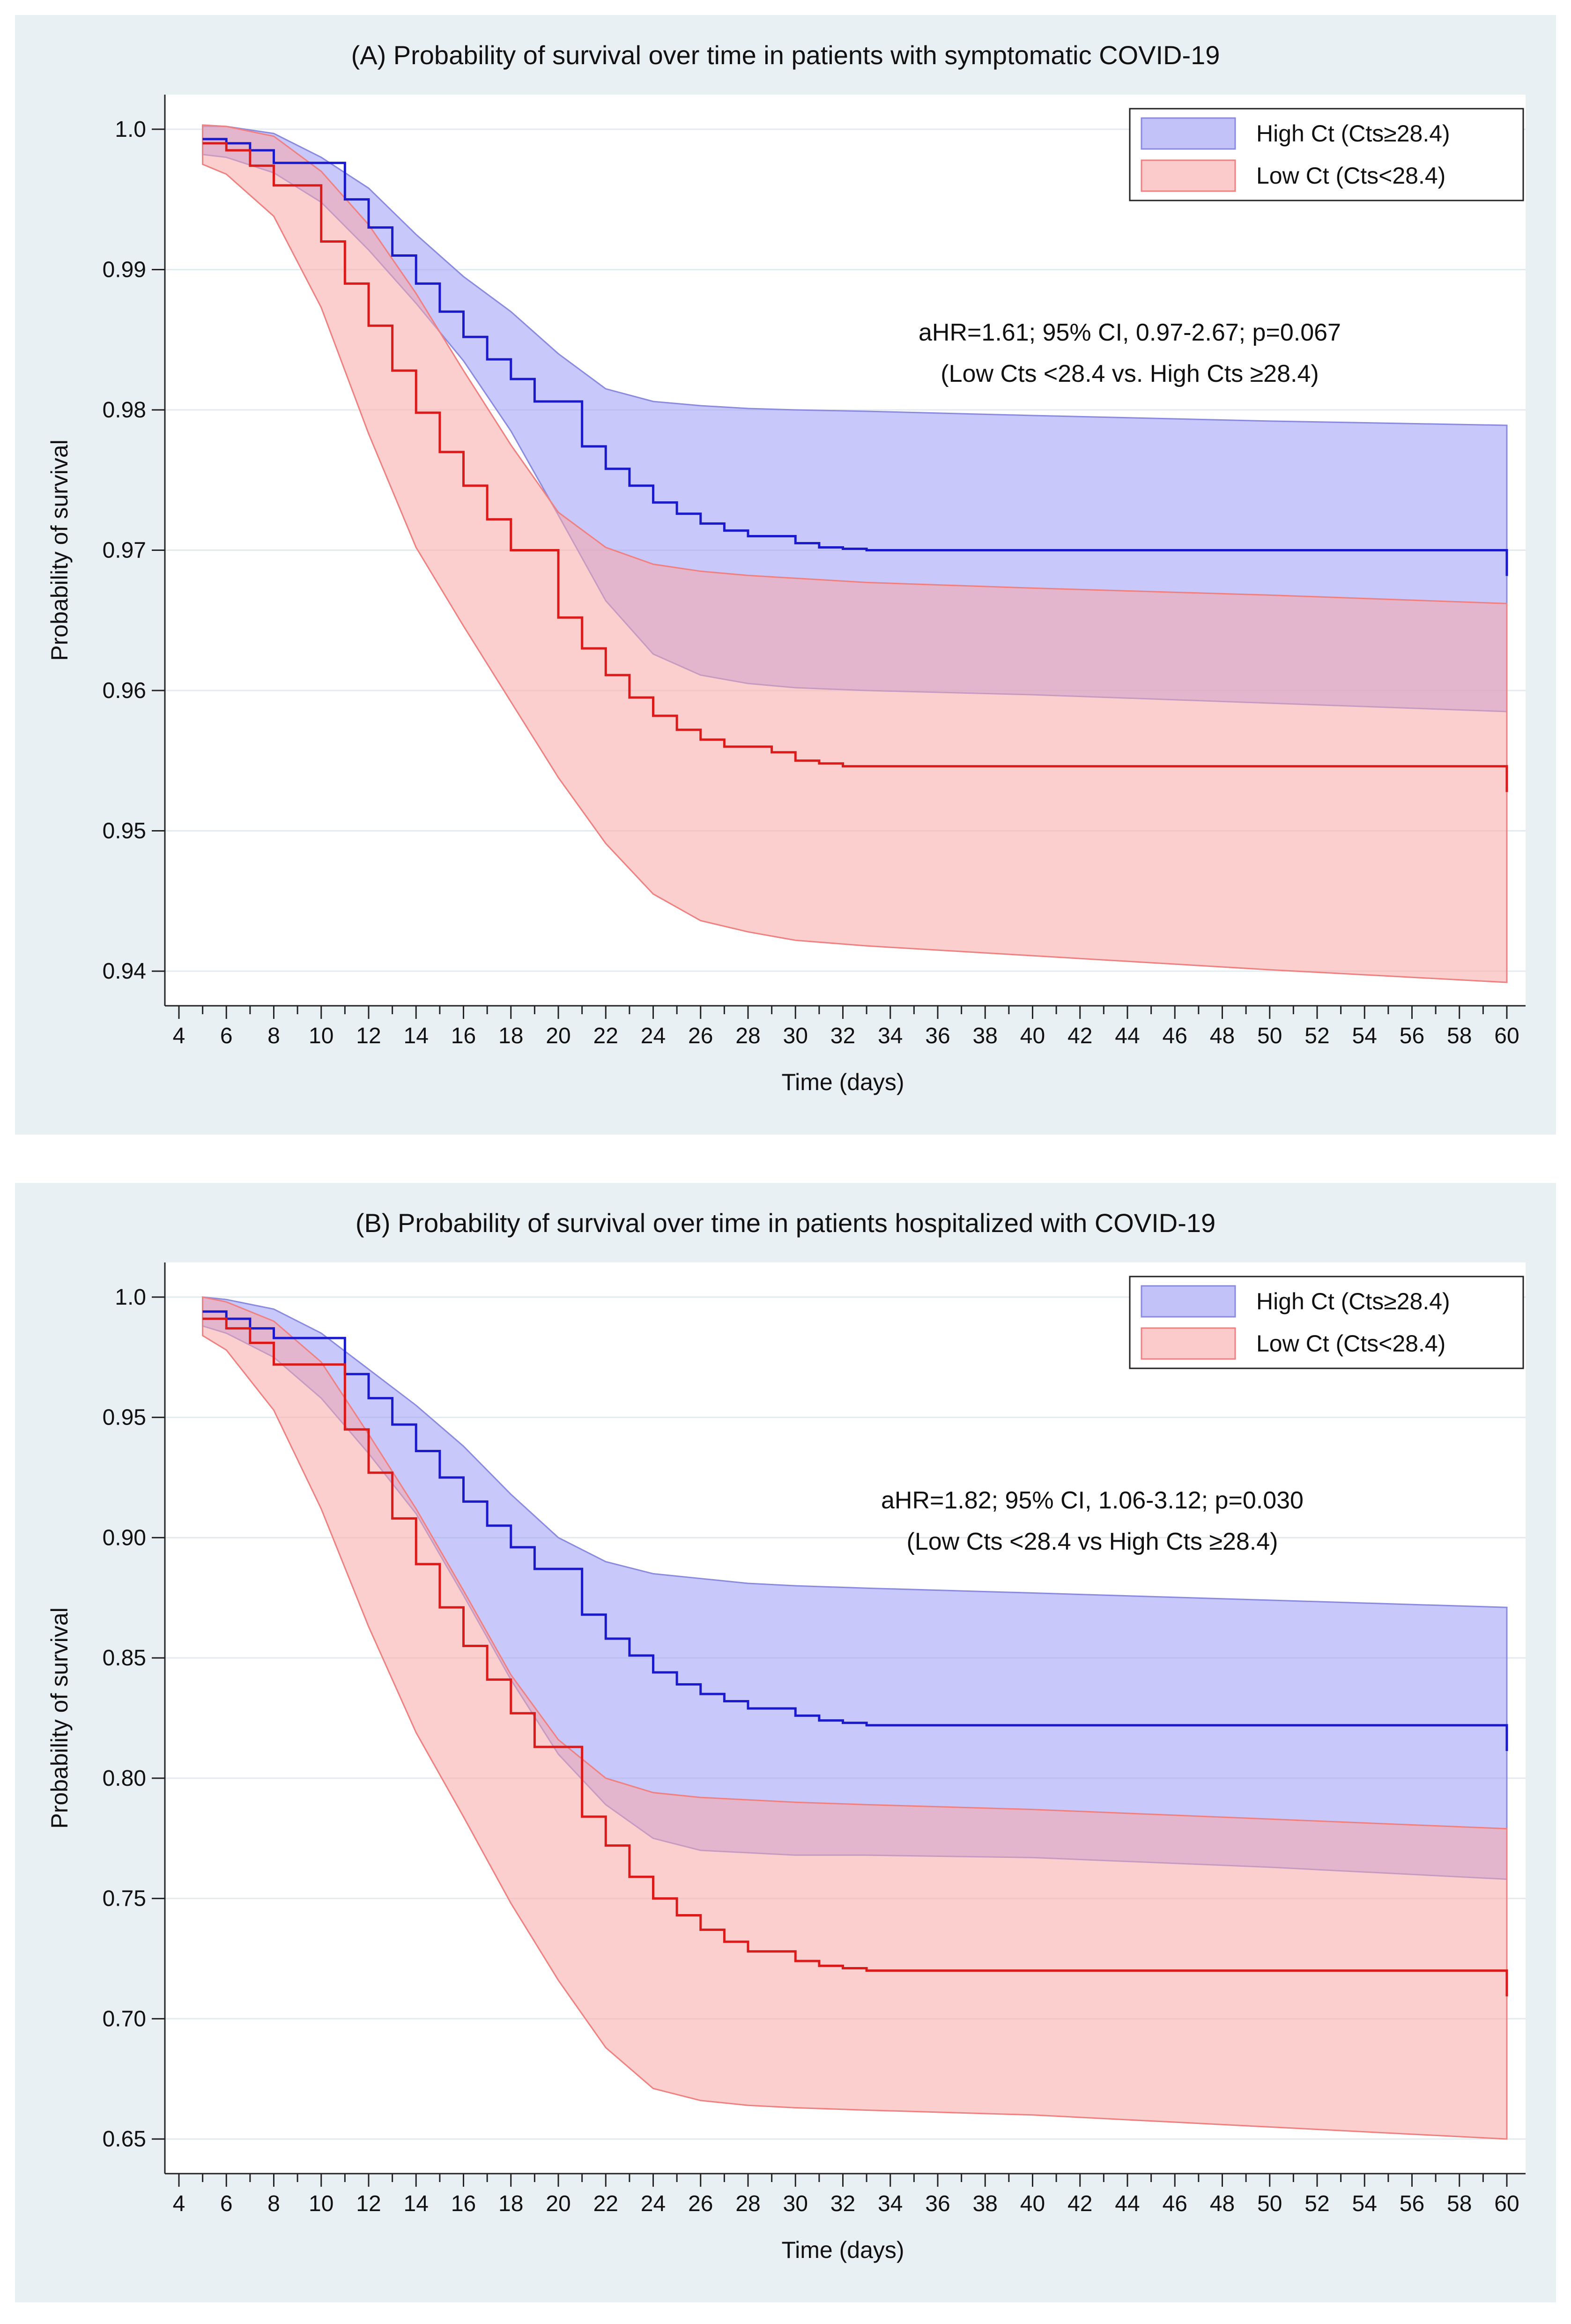 Image resolution: width=1571 pixels, height=2324 pixels. I want to click on comparison-annotation: (Low Cts <28.4 vs. High Cts ≥28.4), so click(1130, 373).